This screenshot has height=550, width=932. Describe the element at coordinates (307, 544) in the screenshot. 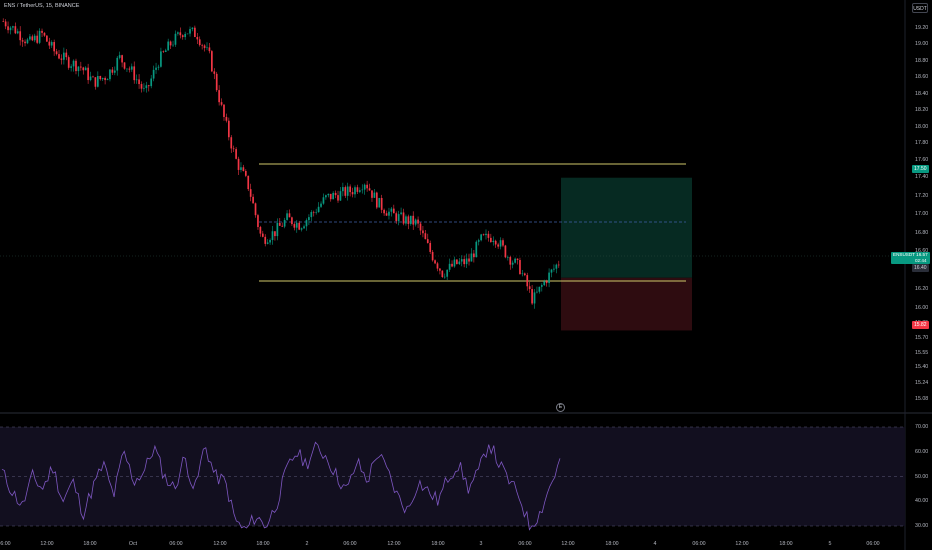

I see `time-tick: 2` at that location.